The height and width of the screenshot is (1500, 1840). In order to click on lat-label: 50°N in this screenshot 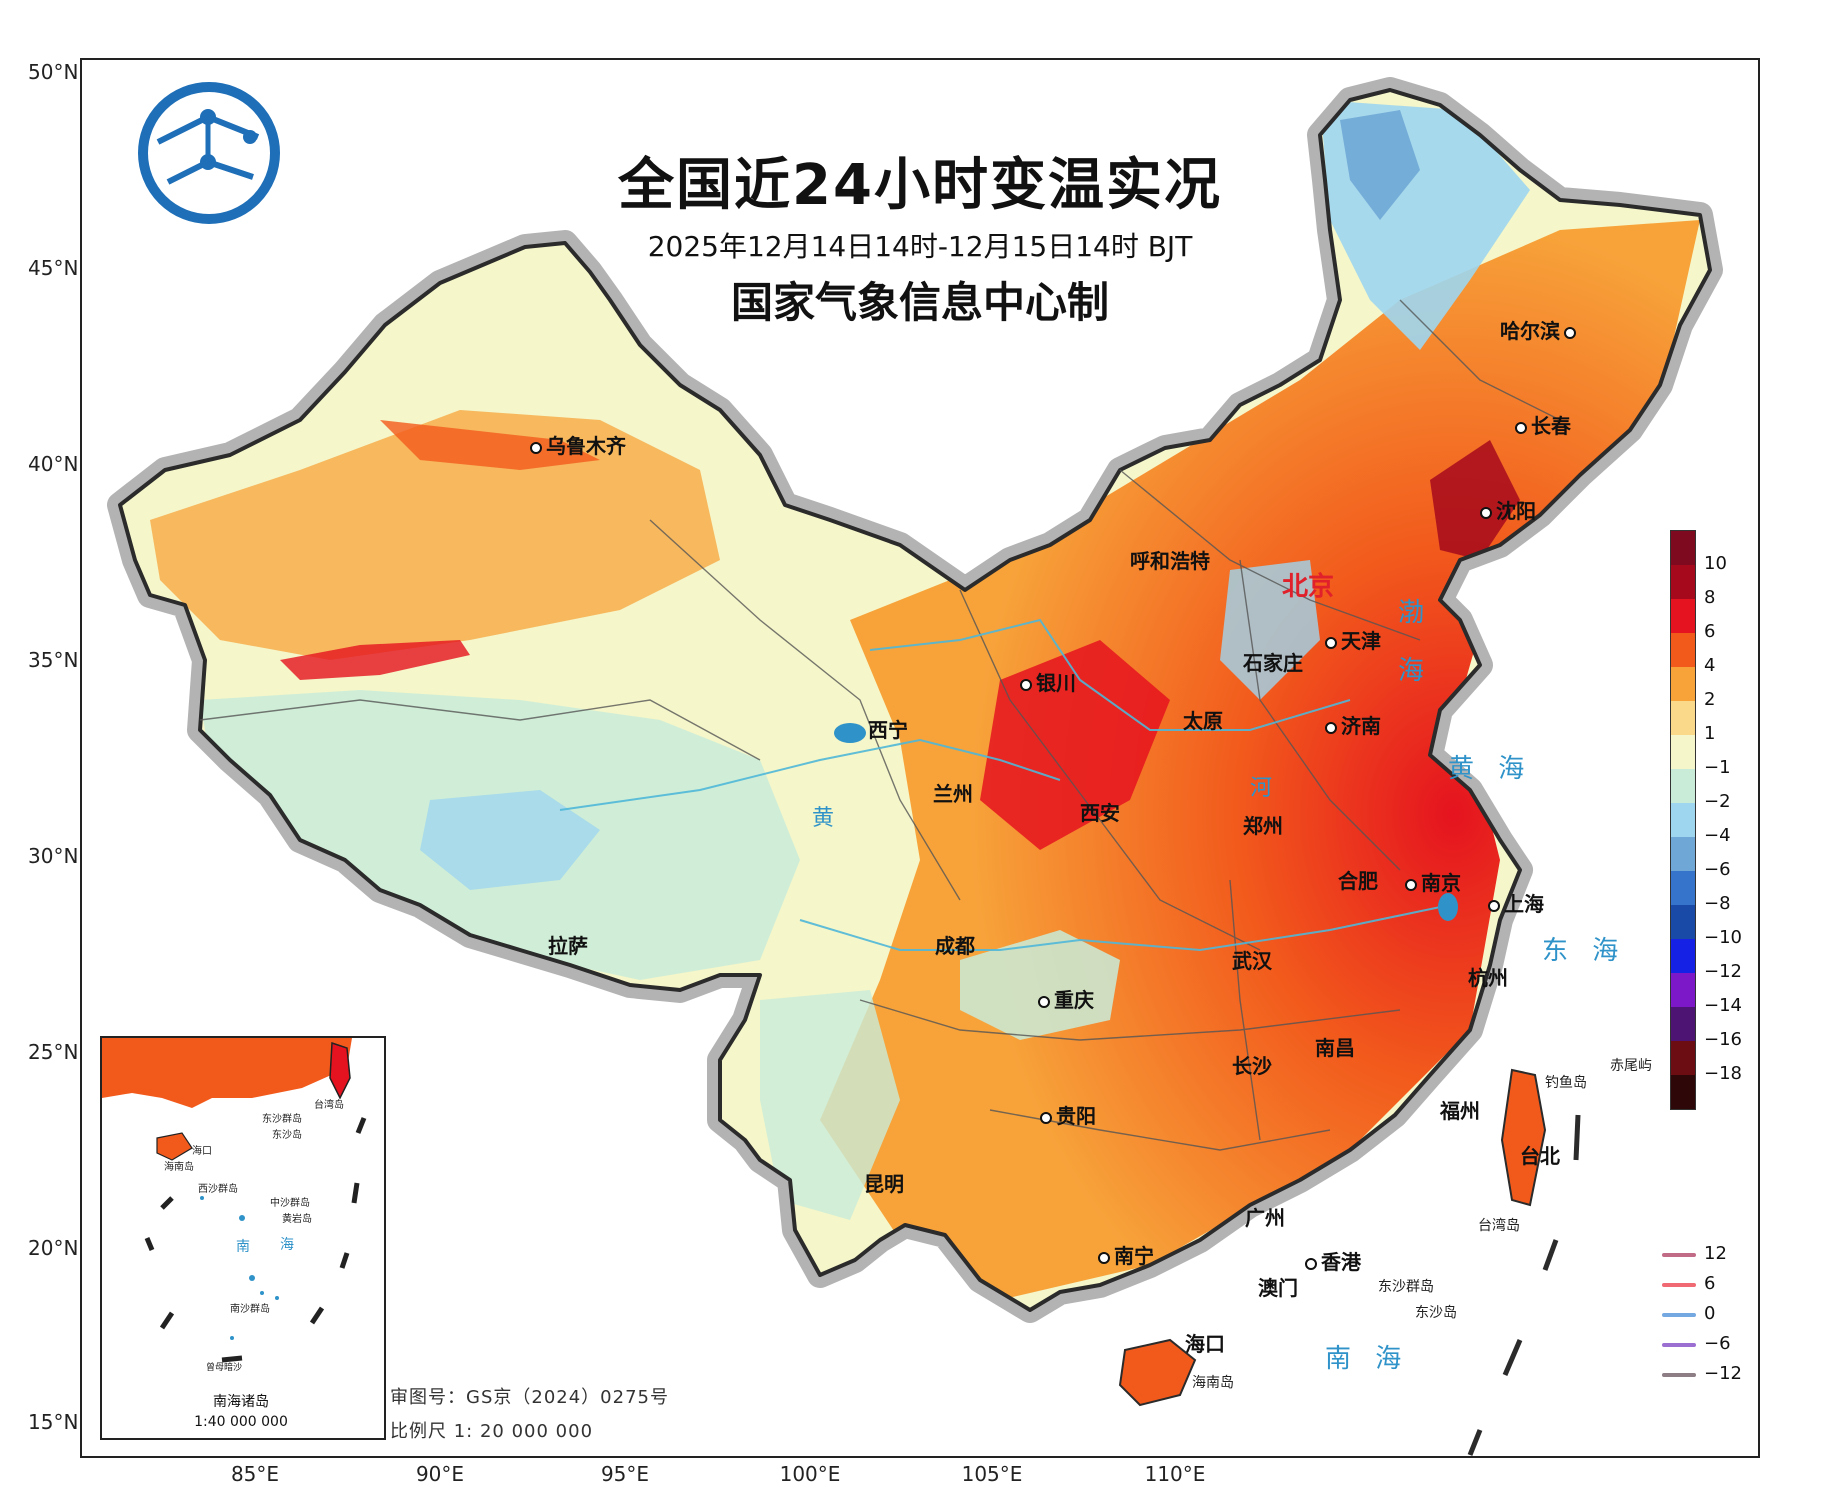, I will do `click(53, 72)`.